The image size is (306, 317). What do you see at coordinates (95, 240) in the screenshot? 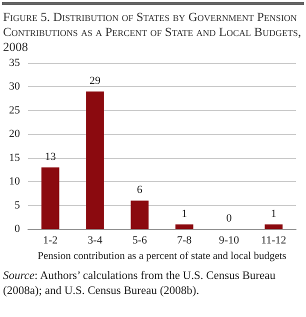
I see `x-tick-label: 3-4` at bounding box center [95, 240].